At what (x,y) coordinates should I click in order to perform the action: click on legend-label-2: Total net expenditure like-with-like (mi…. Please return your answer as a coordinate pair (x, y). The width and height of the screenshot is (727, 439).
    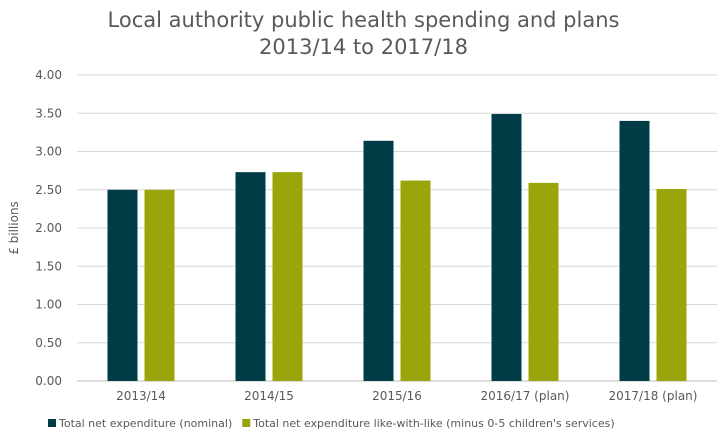
    Looking at the image, I should click on (433, 423).